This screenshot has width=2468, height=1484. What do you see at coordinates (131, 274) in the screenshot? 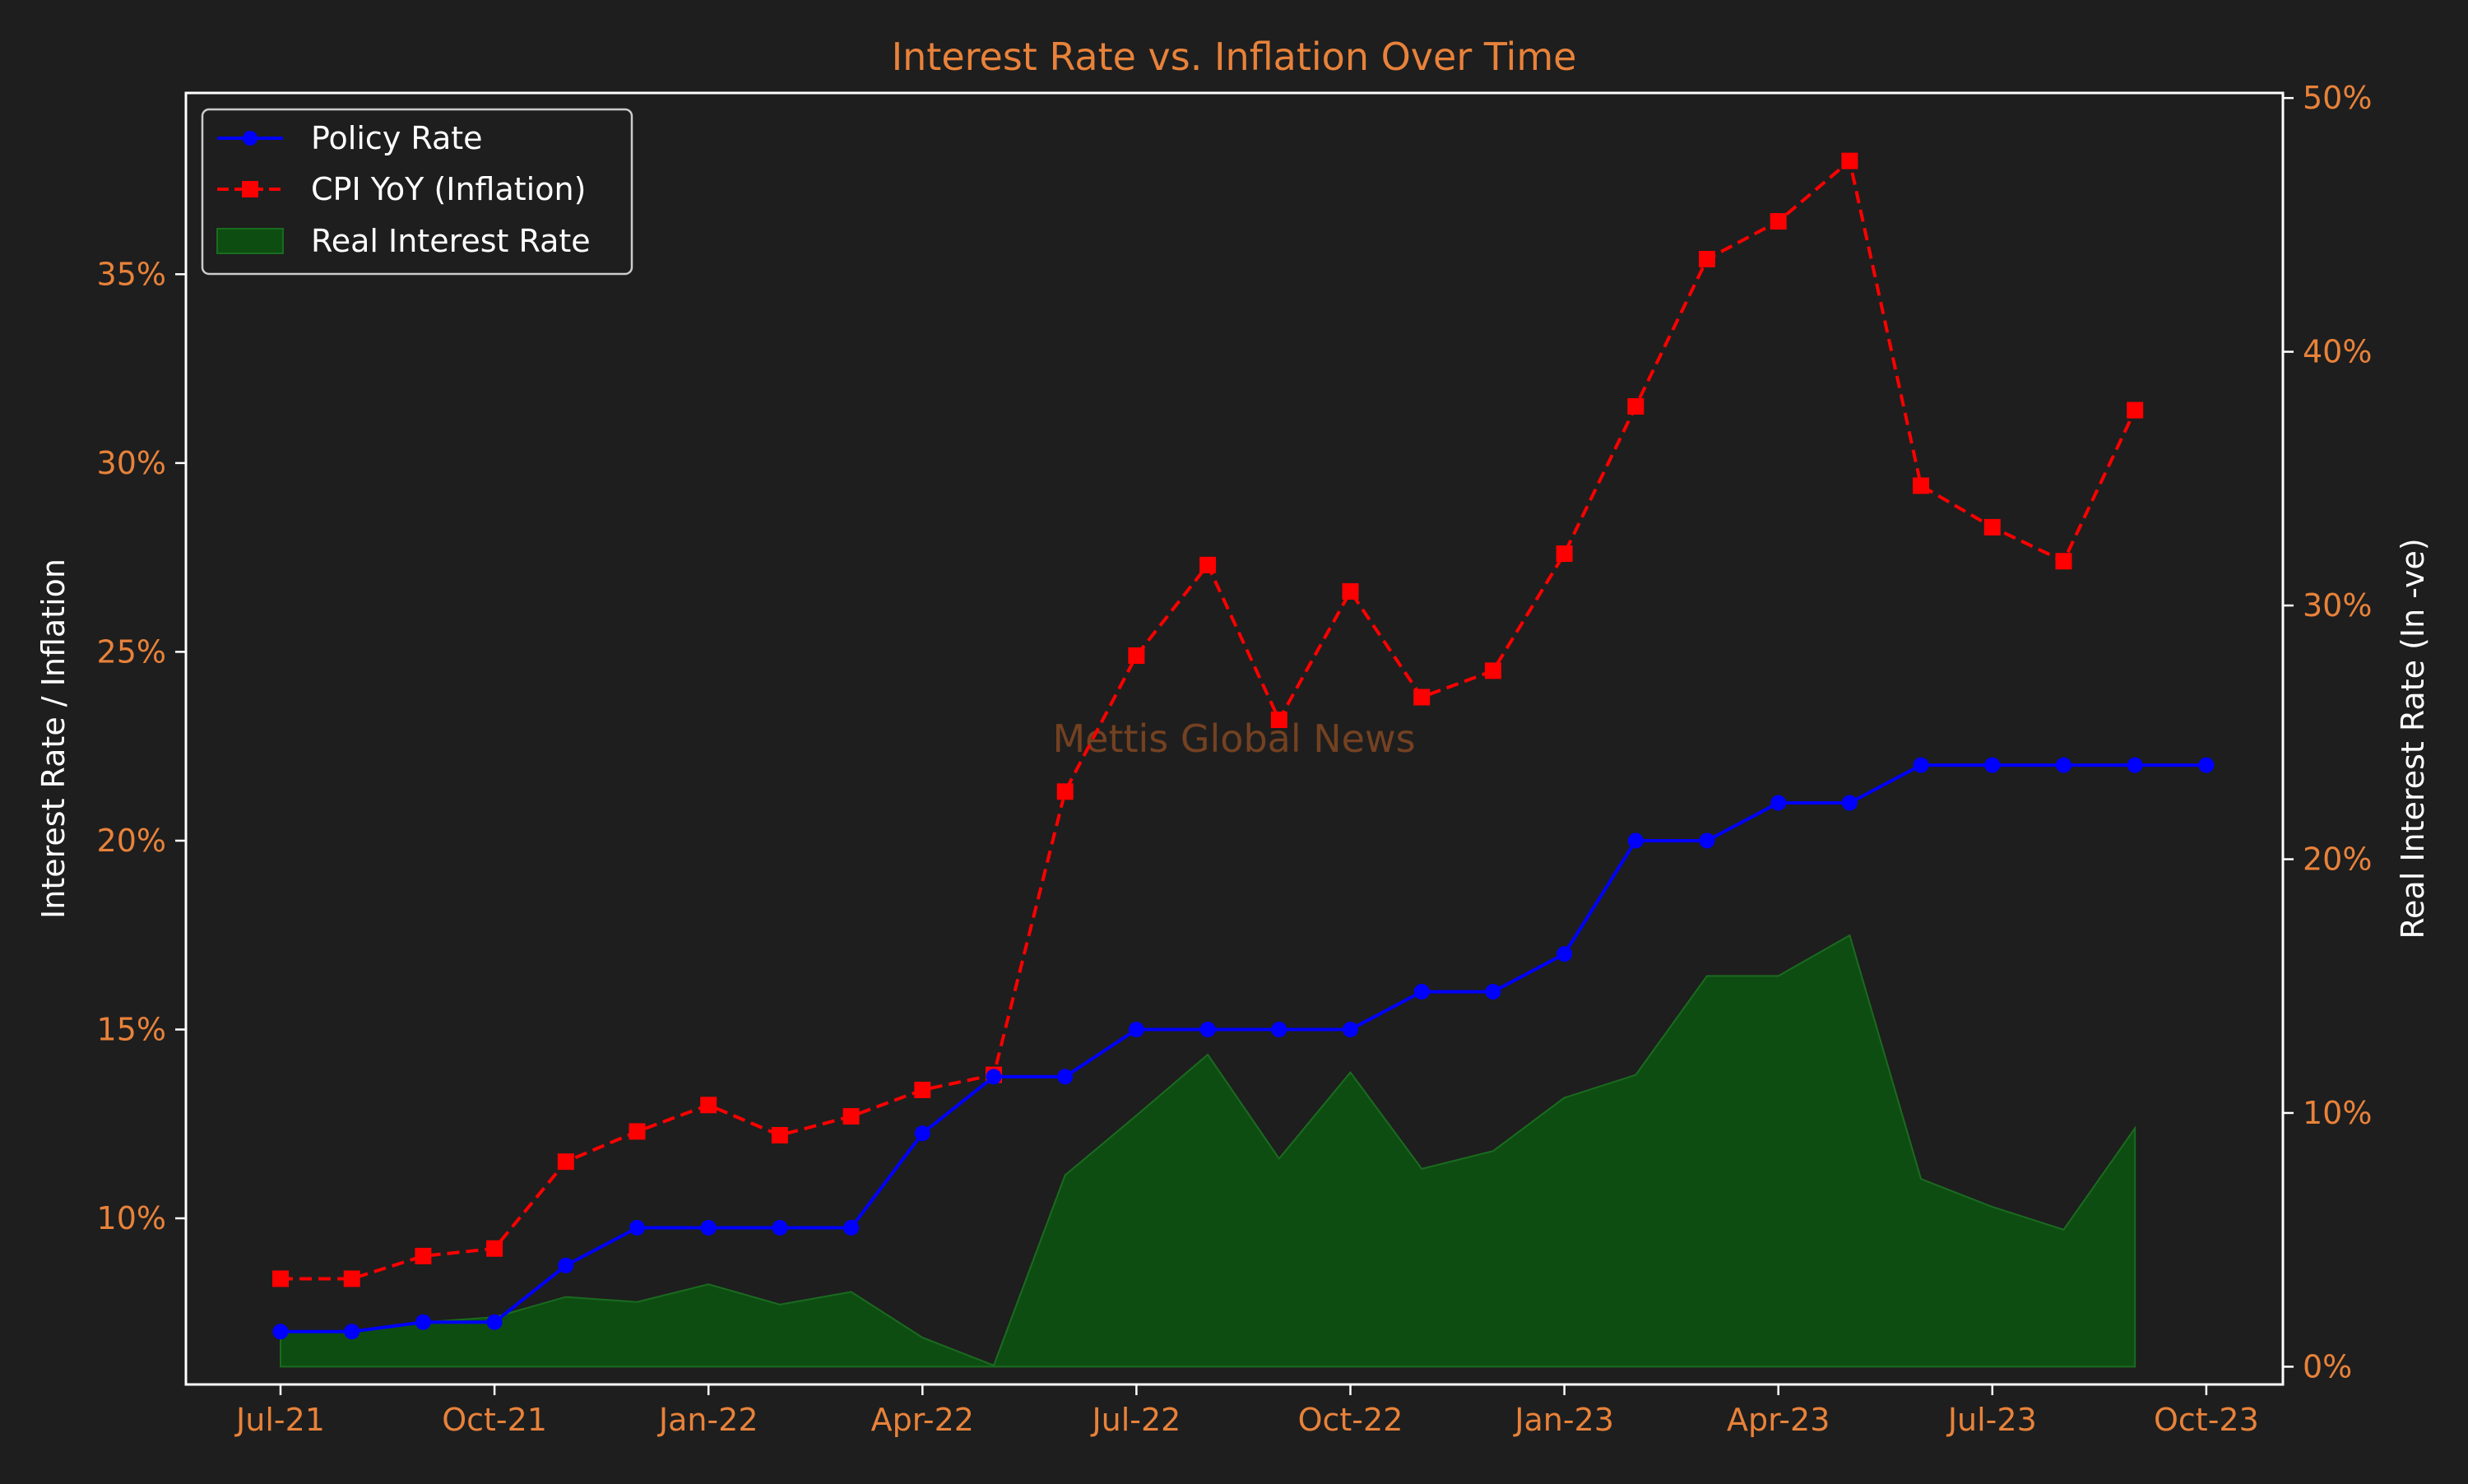
I see `y-tick-label-left: 35%` at bounding box center [131, 274].